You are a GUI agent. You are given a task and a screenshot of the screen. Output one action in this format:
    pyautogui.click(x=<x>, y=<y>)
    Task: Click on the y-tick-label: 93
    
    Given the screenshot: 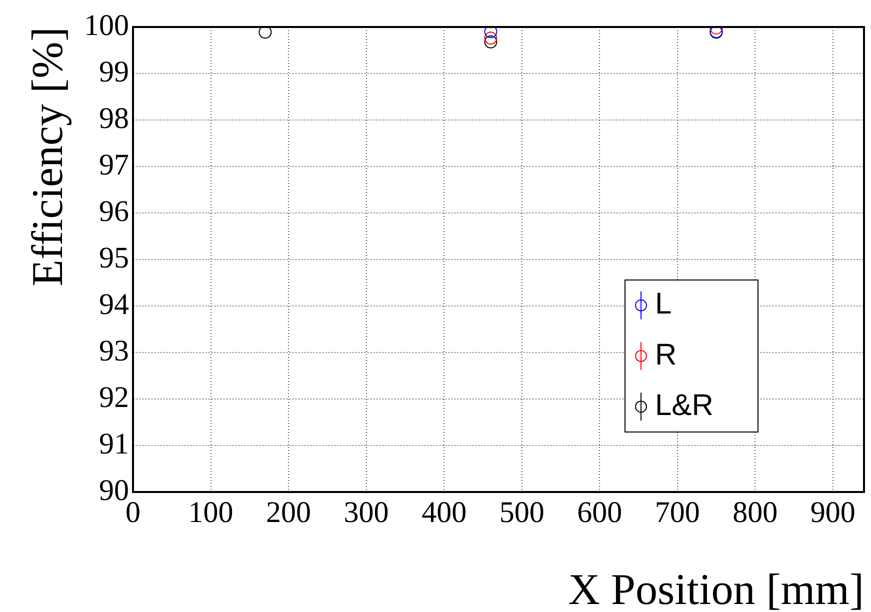 What is the action you would take?
    pyautogui.click(x=114, y=351)
    